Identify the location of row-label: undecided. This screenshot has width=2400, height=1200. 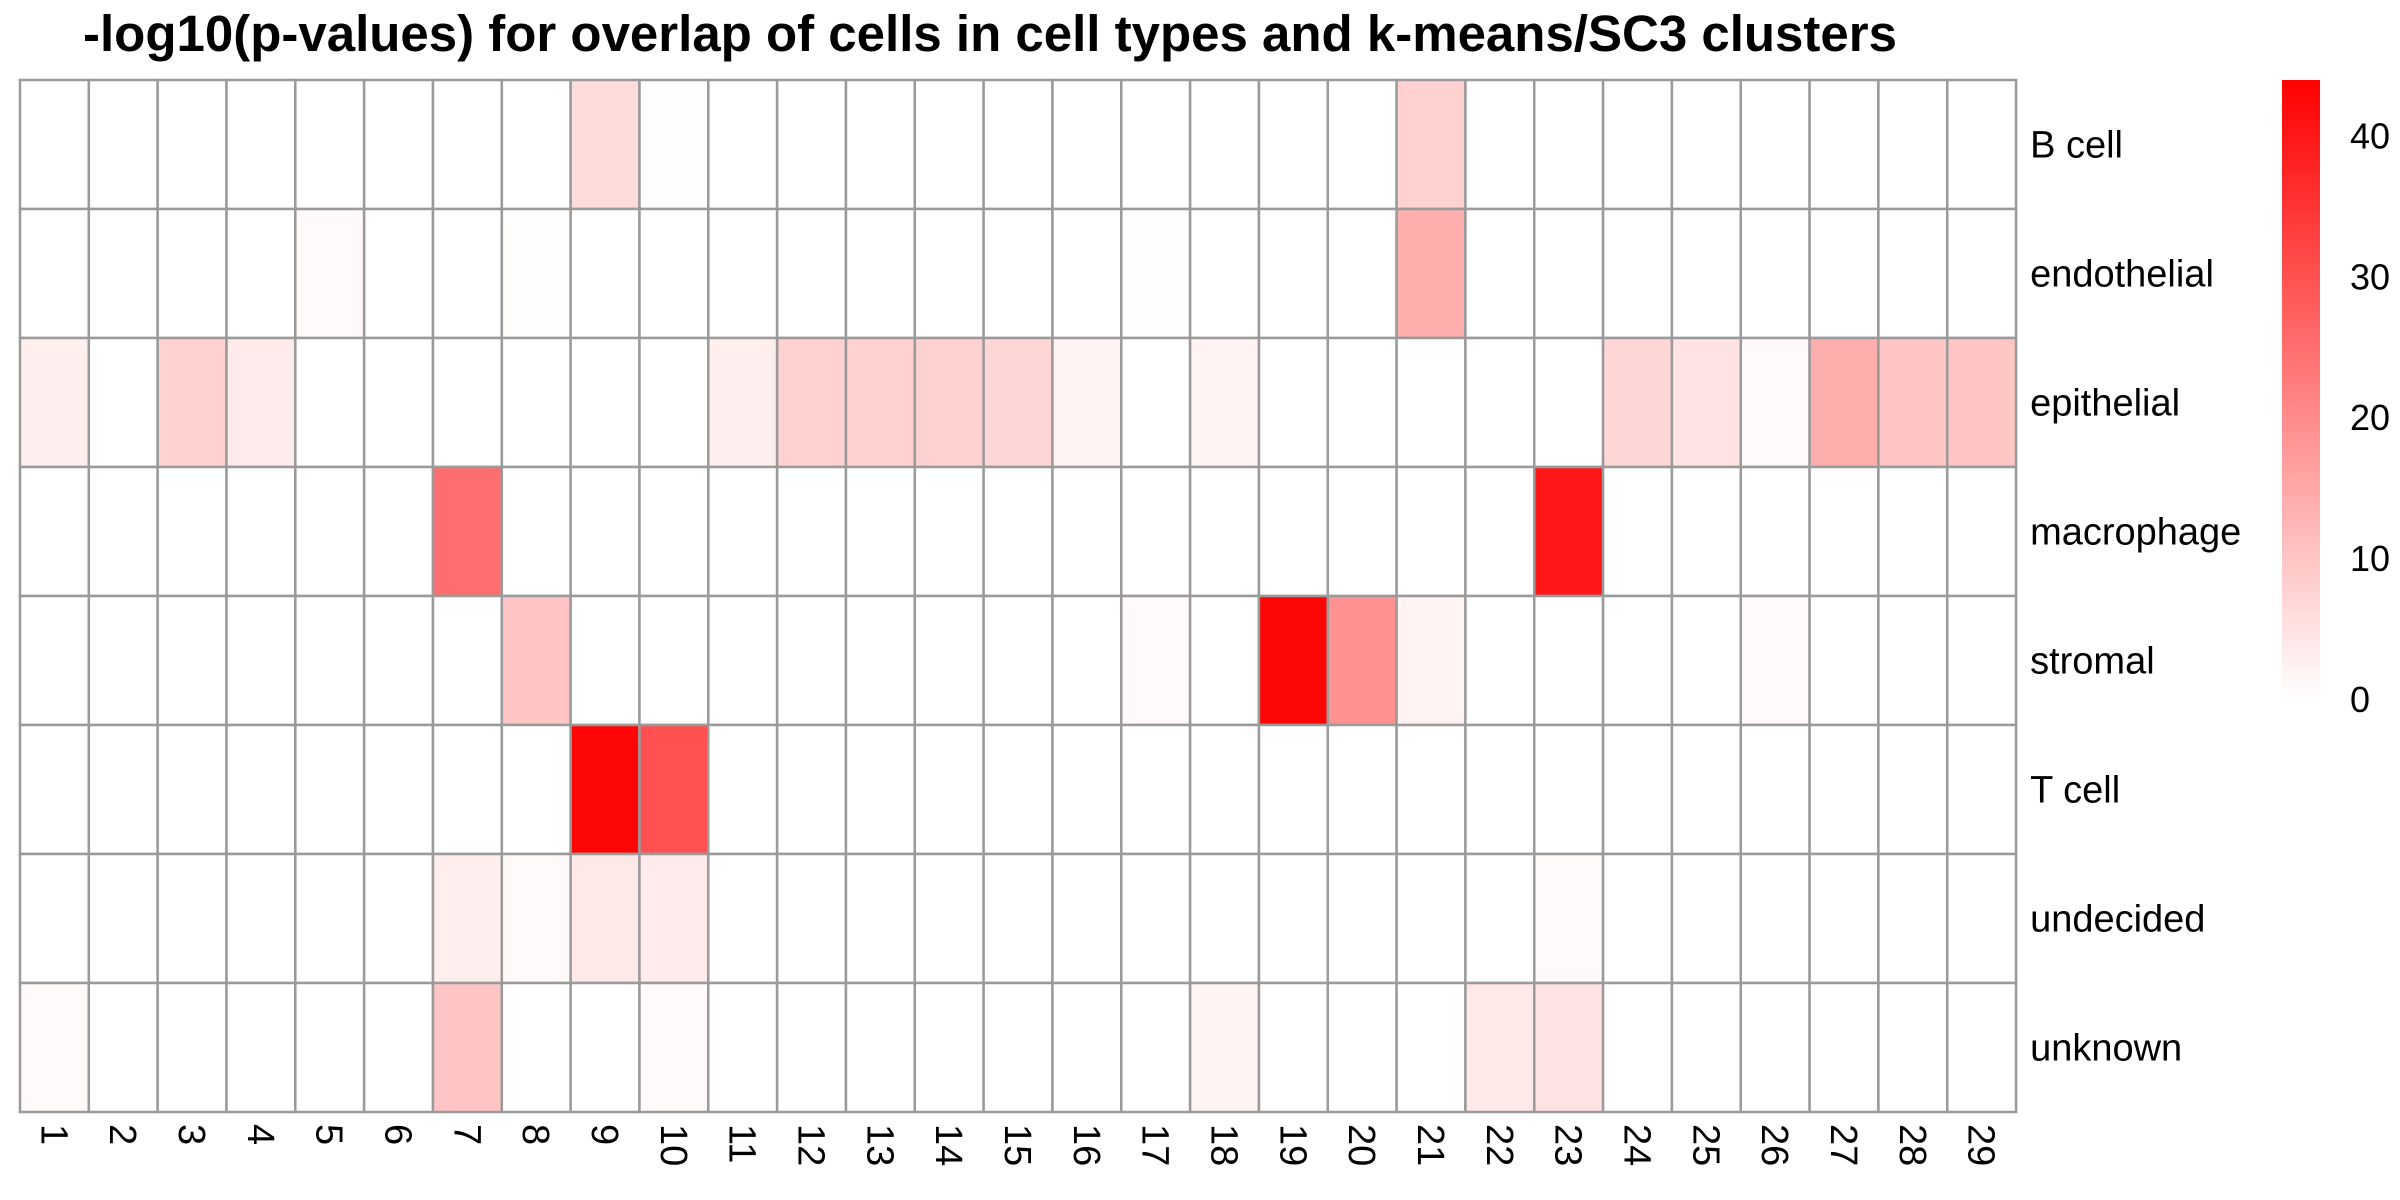
(2117, 920).